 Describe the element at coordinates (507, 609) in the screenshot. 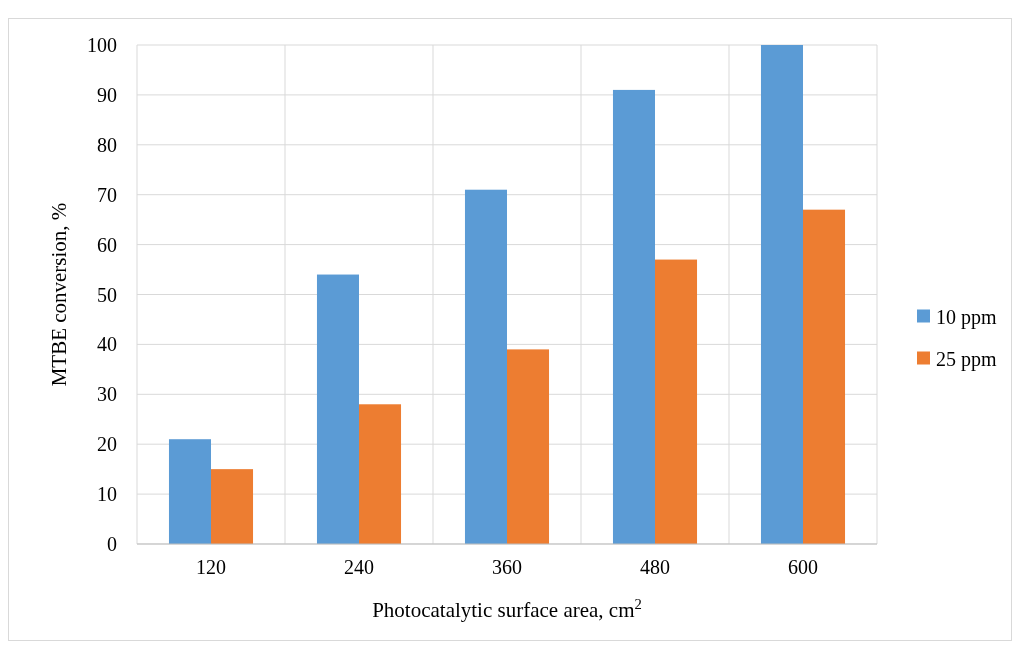

I see `x-axis-title: Photocatalytic surface area, cm$^{2}$` at that location.